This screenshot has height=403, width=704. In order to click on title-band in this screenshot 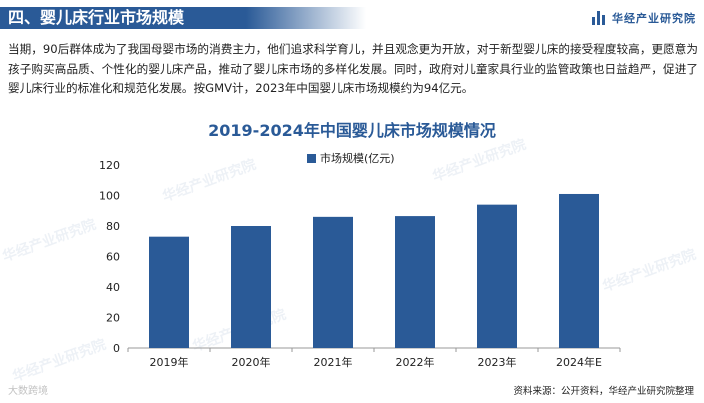, I will do `click(123, 18)`.